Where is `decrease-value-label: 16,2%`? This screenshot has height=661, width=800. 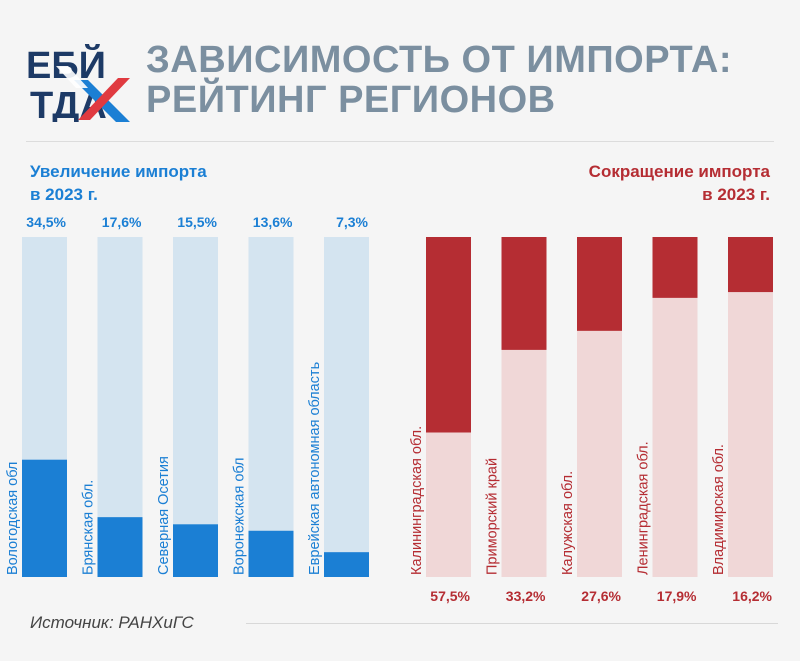 decrease-value-label: 16,2% is located at coordinates (752, 596).